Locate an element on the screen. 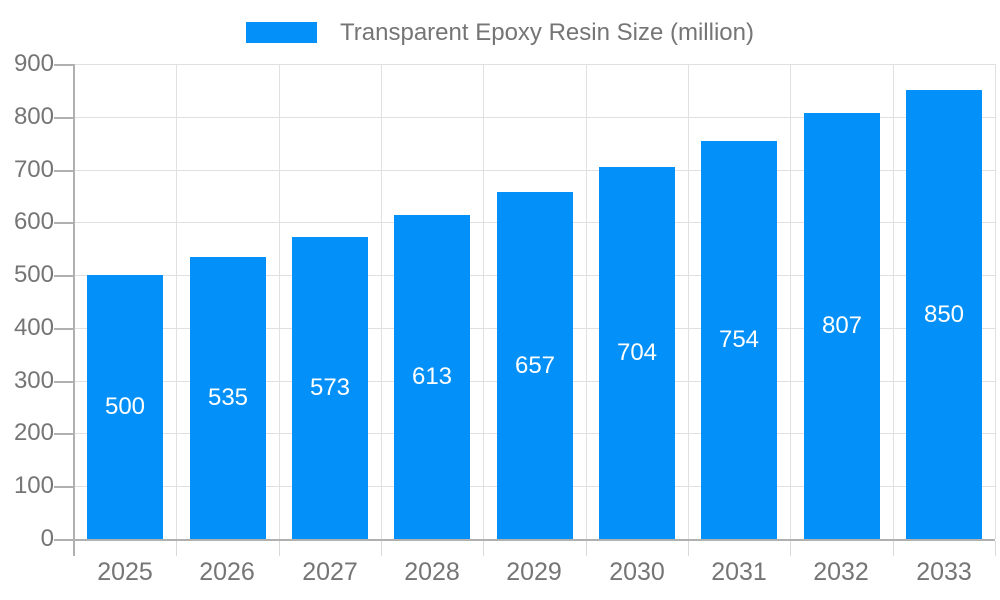 This screenshot has height=600, width=1000. bar-2027: 573 is located at coordinates (330, 388).